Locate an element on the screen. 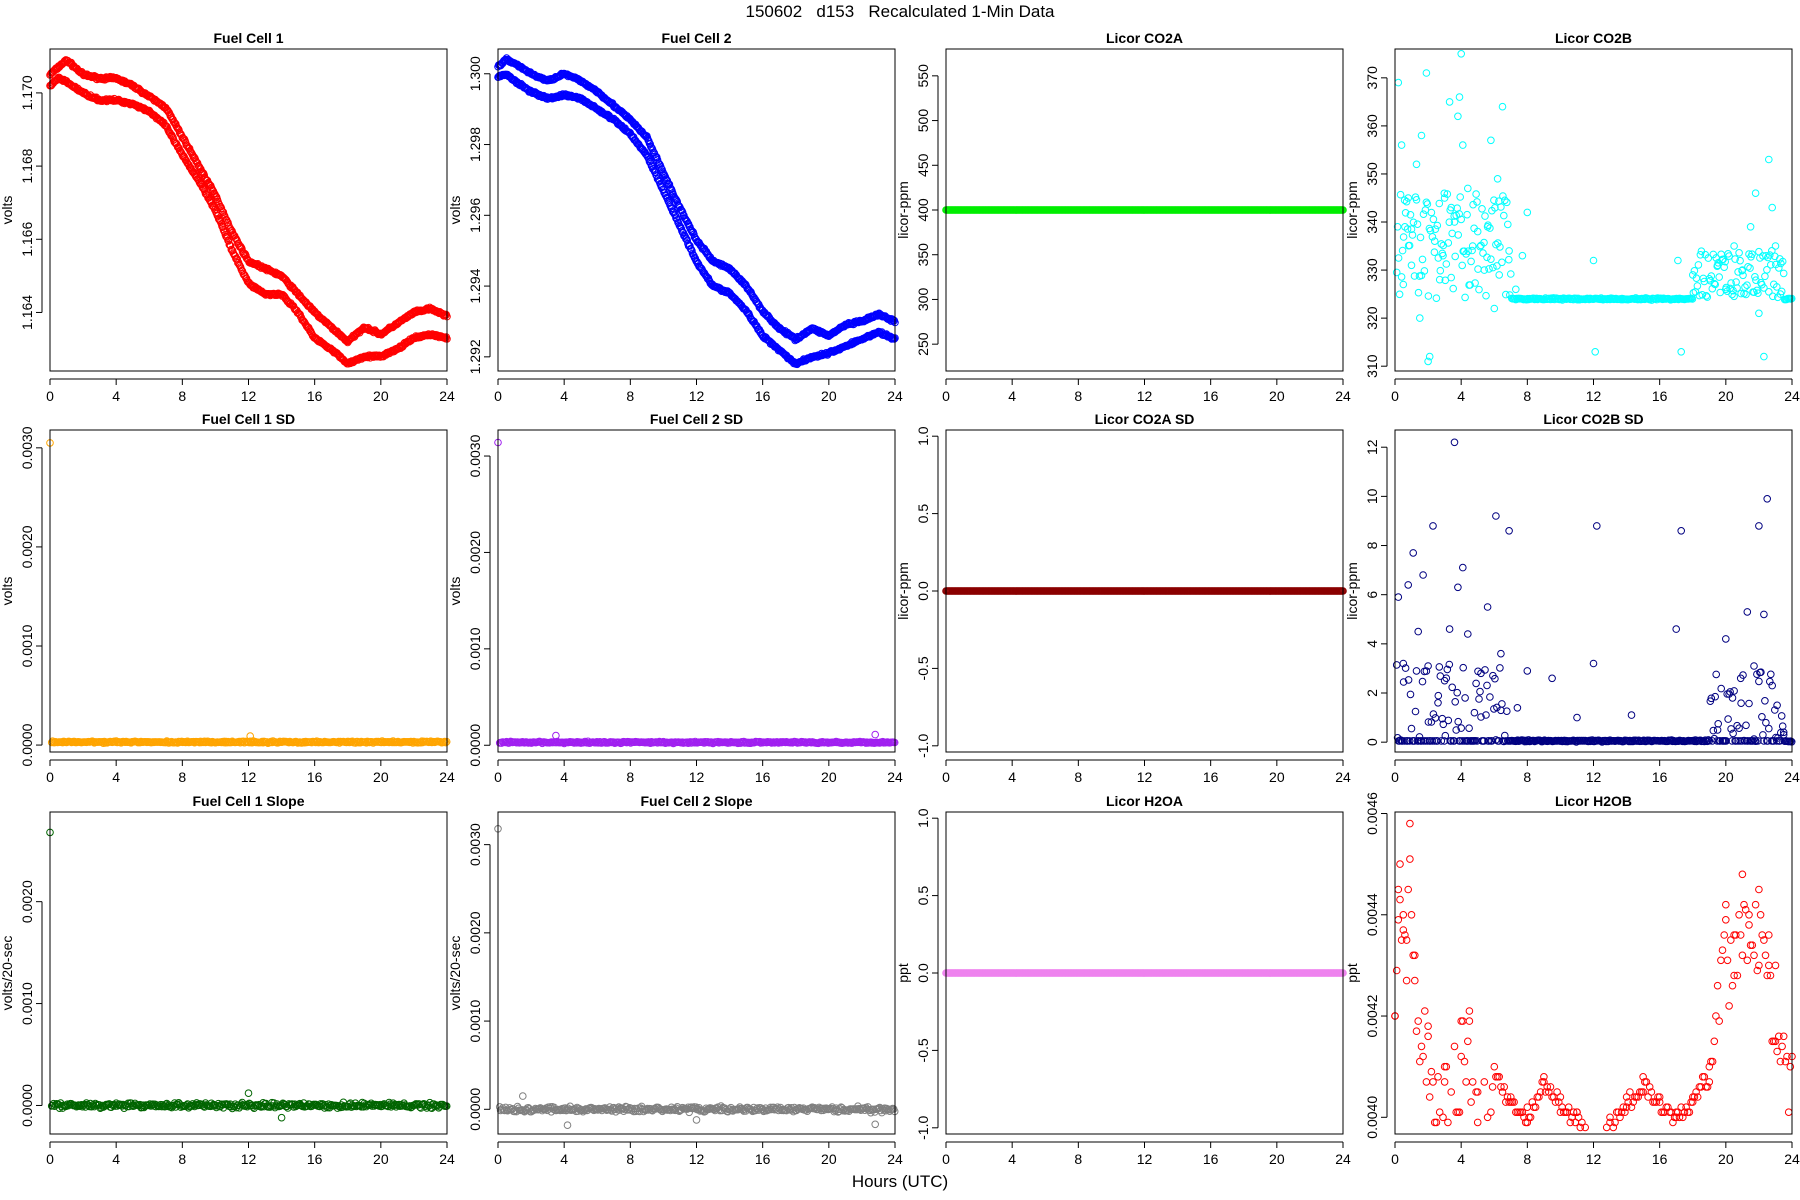 The width and height of the screenshot is (1800, 1200). panel-title: Fuel Cell 2 SD is located at coordinates (696, 419).